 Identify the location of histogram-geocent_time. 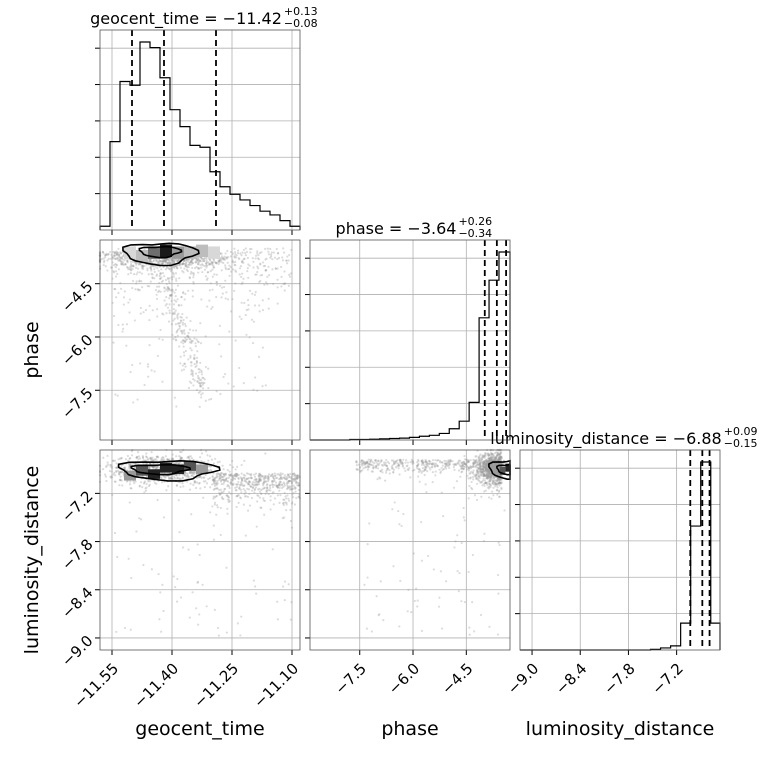
(200, 135).